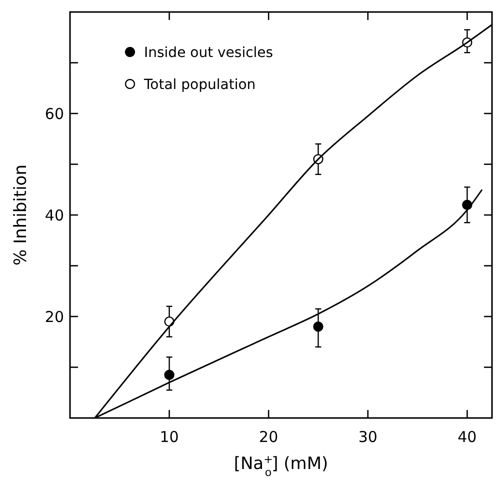 Image resolution: width=500 pixels, height=481 pixels. I want to click on y-tick-label: 20, so click(54, 317).